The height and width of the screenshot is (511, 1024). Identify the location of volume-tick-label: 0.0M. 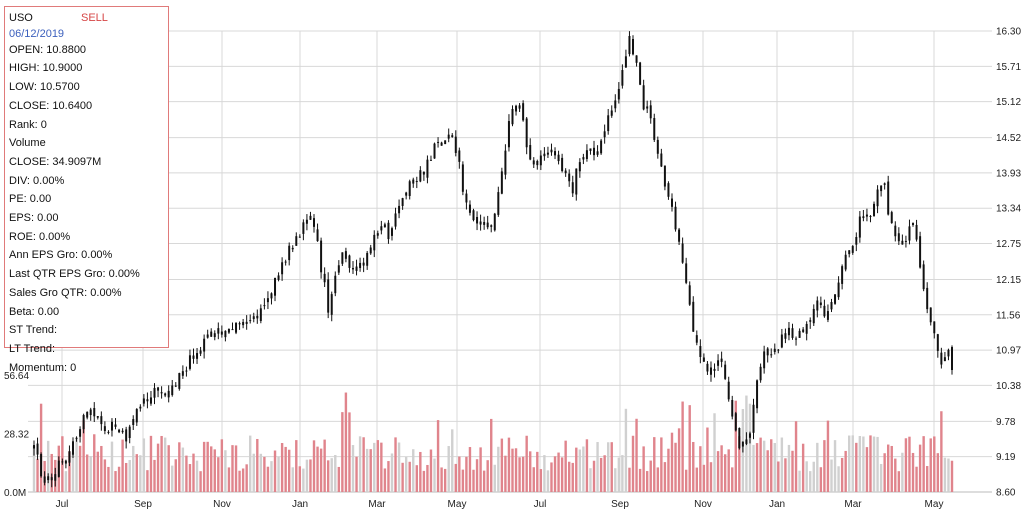
(15, 493).